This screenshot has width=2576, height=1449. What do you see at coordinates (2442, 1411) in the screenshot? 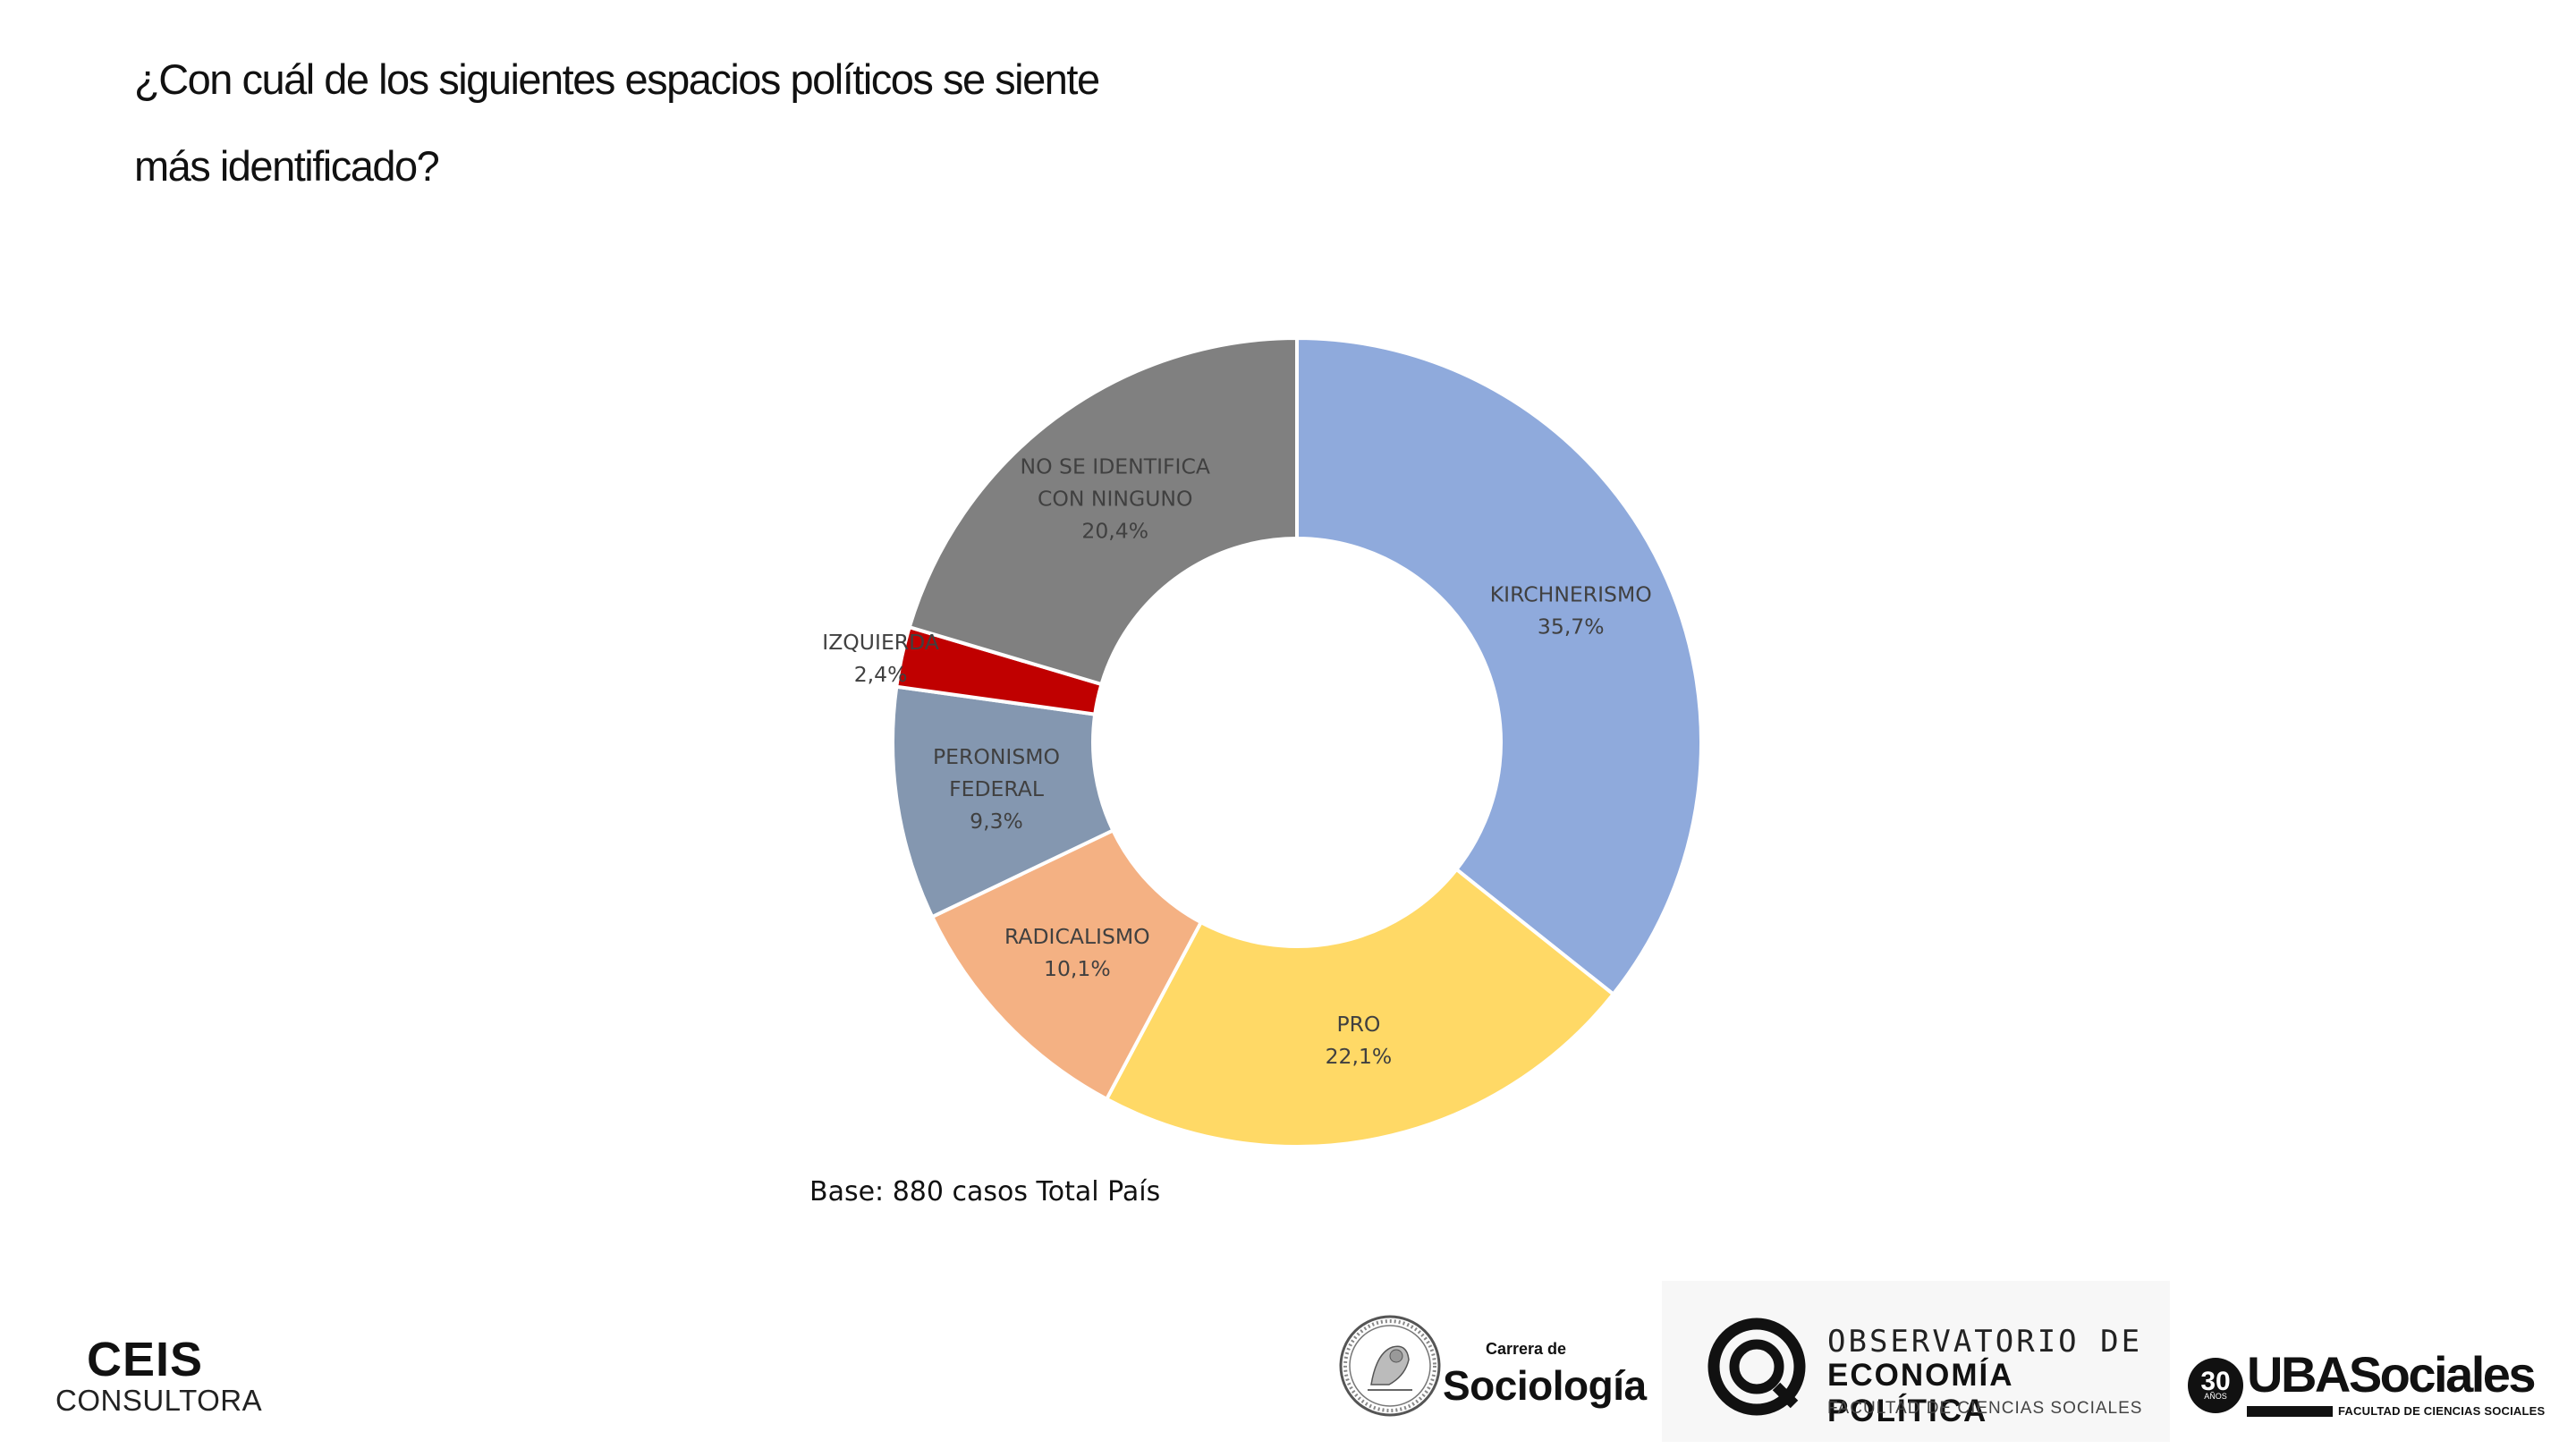
I see `uba-sociales-sub: FACULTAD DE CIENCIAS SOCIALES` at bounding box center [2442, 1411].